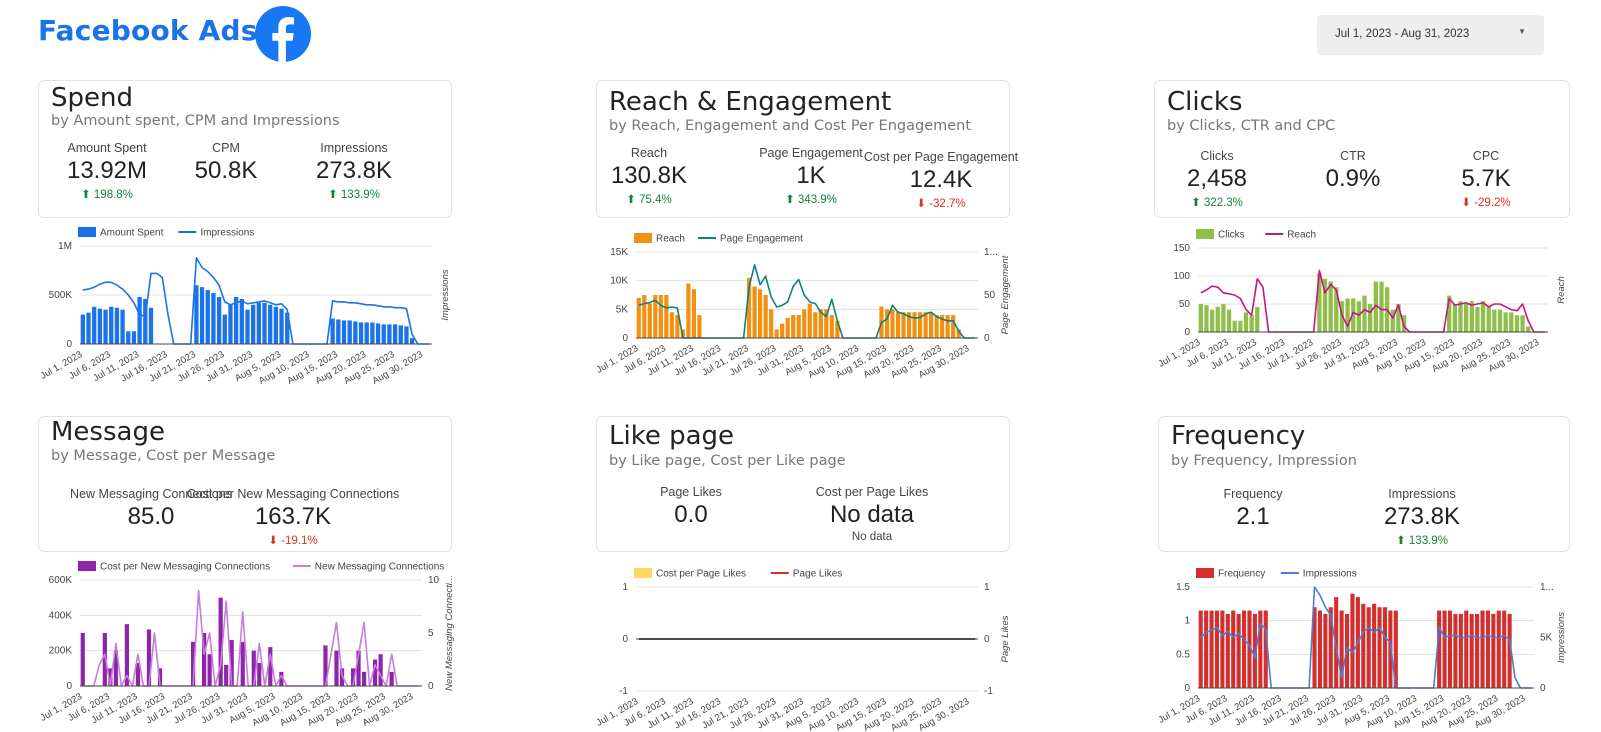  I want to click on kpi-cost-per-page-likes: Cost per Page Likes No data No data, so click(872, 514).